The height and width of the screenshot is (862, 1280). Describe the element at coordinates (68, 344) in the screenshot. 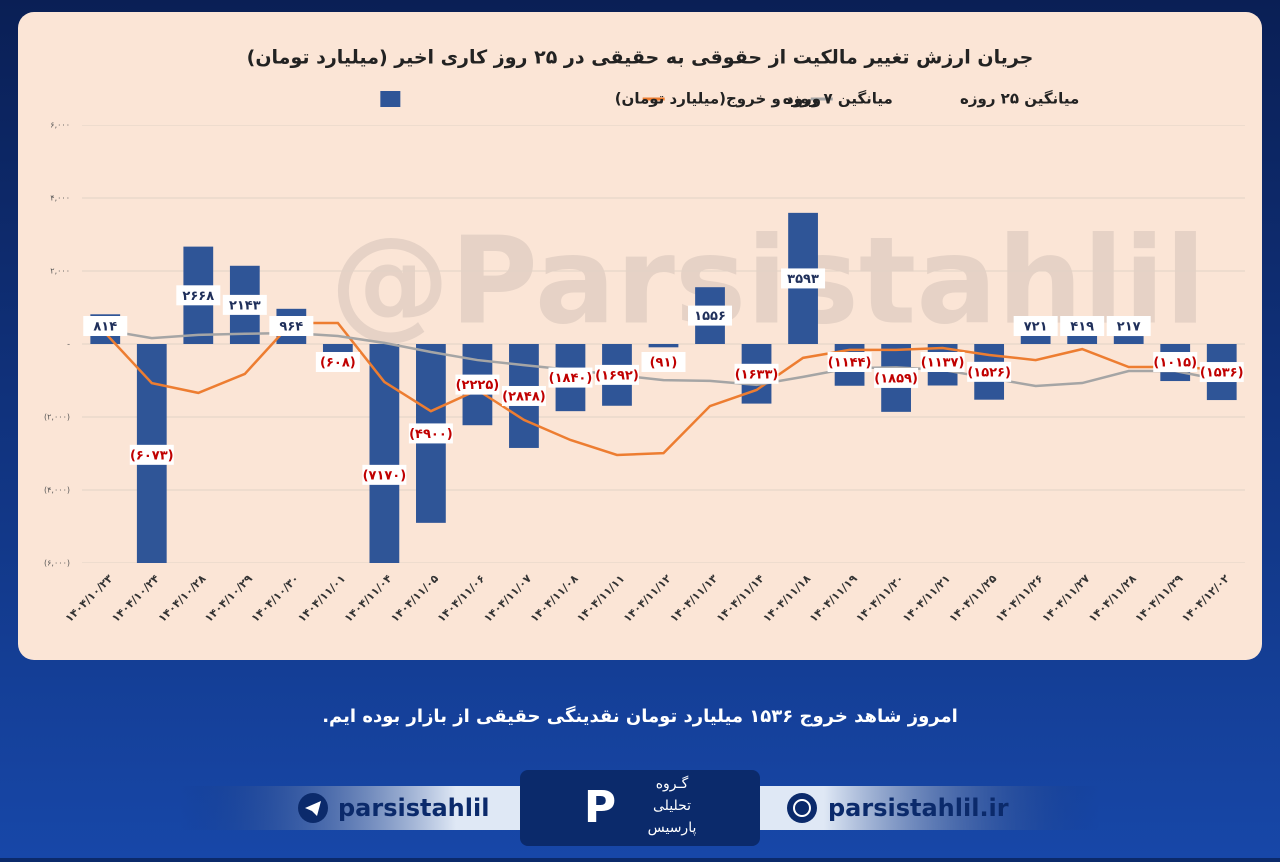

I see `y-tick-label: -` at that location.